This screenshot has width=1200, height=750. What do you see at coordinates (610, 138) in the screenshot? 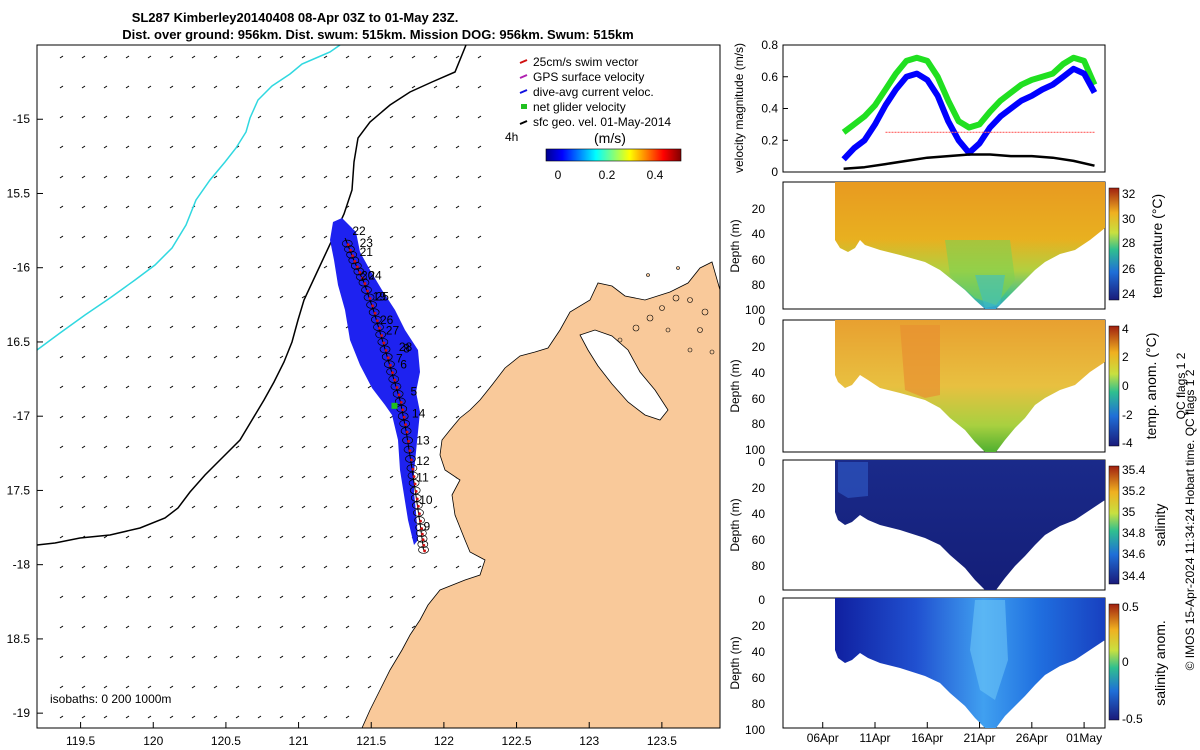
I see `colorbar-title: (m/s)` at bounding box center [610, 138].